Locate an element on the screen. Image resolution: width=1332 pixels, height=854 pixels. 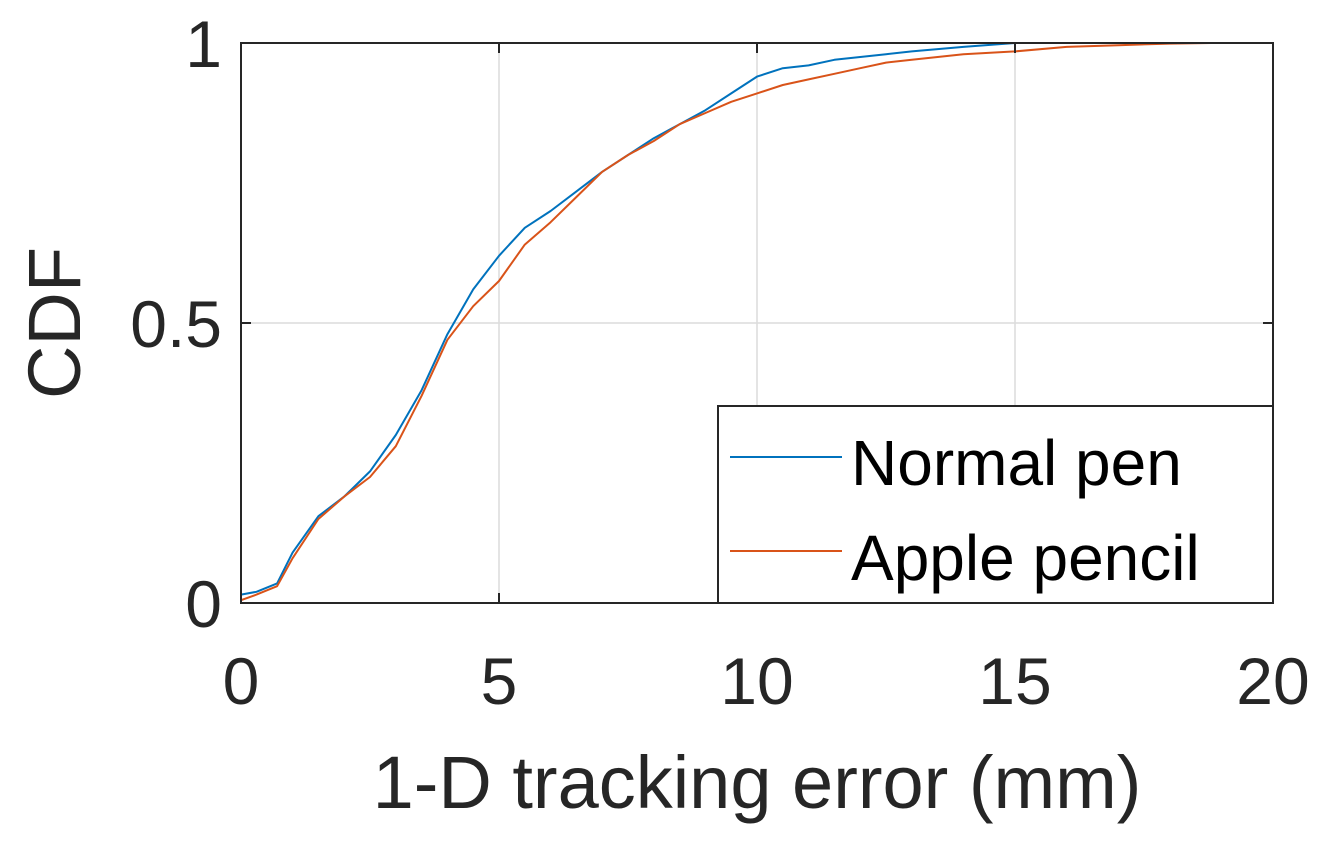
legend-label-normal-pen: Normal pen is located at coordinates (1016, 463).